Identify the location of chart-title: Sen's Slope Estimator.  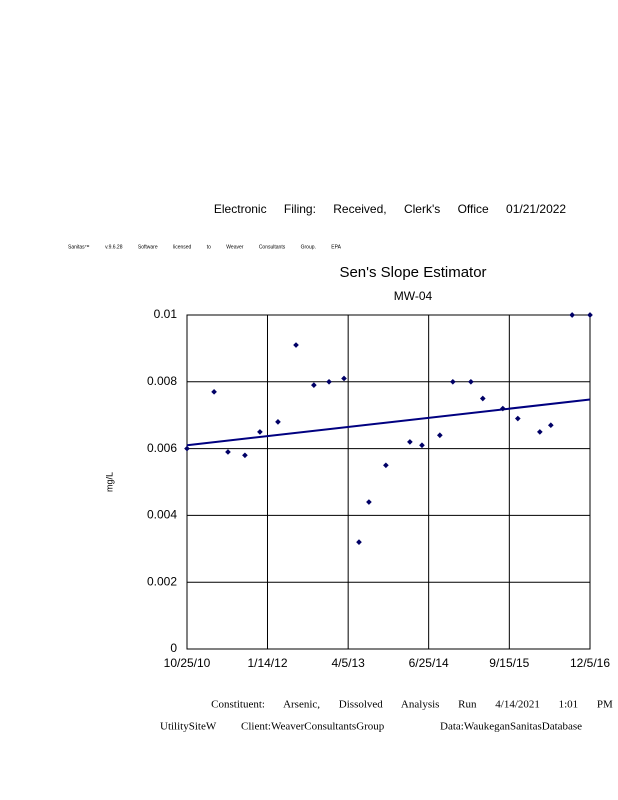
(412, 272).